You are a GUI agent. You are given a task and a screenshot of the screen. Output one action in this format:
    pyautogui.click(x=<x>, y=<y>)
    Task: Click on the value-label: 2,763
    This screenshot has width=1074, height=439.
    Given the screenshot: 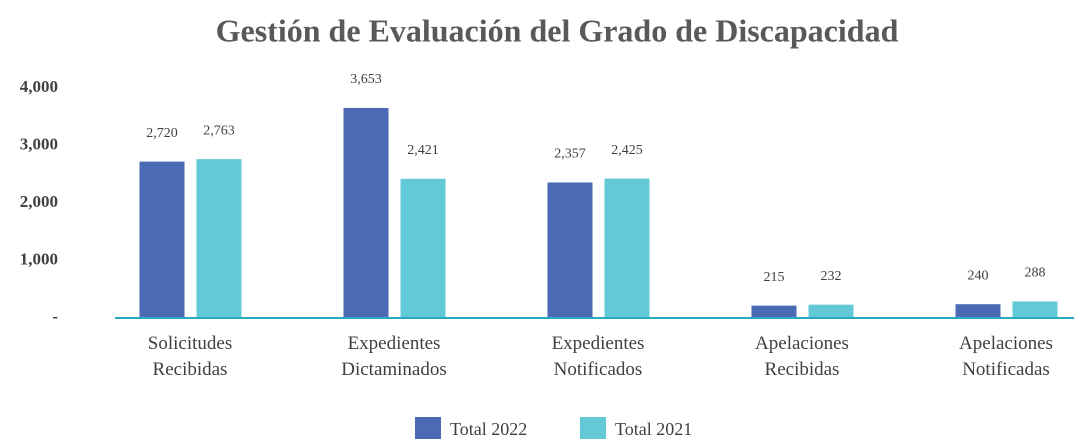 What is the action you would take?
    pyautogui.click(x=219, y=130)
    